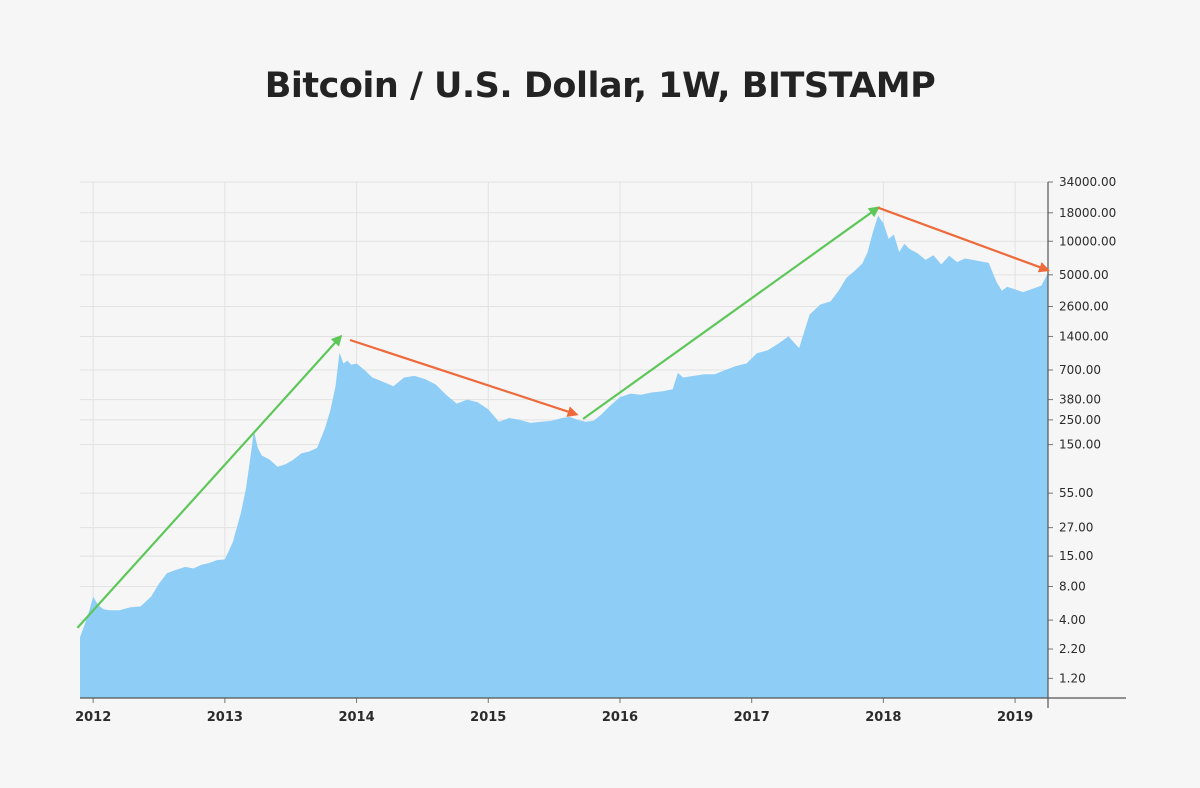 The image size is (1200, 788). I want to click on y-tick-label: 1.20, so click(1072, 678).